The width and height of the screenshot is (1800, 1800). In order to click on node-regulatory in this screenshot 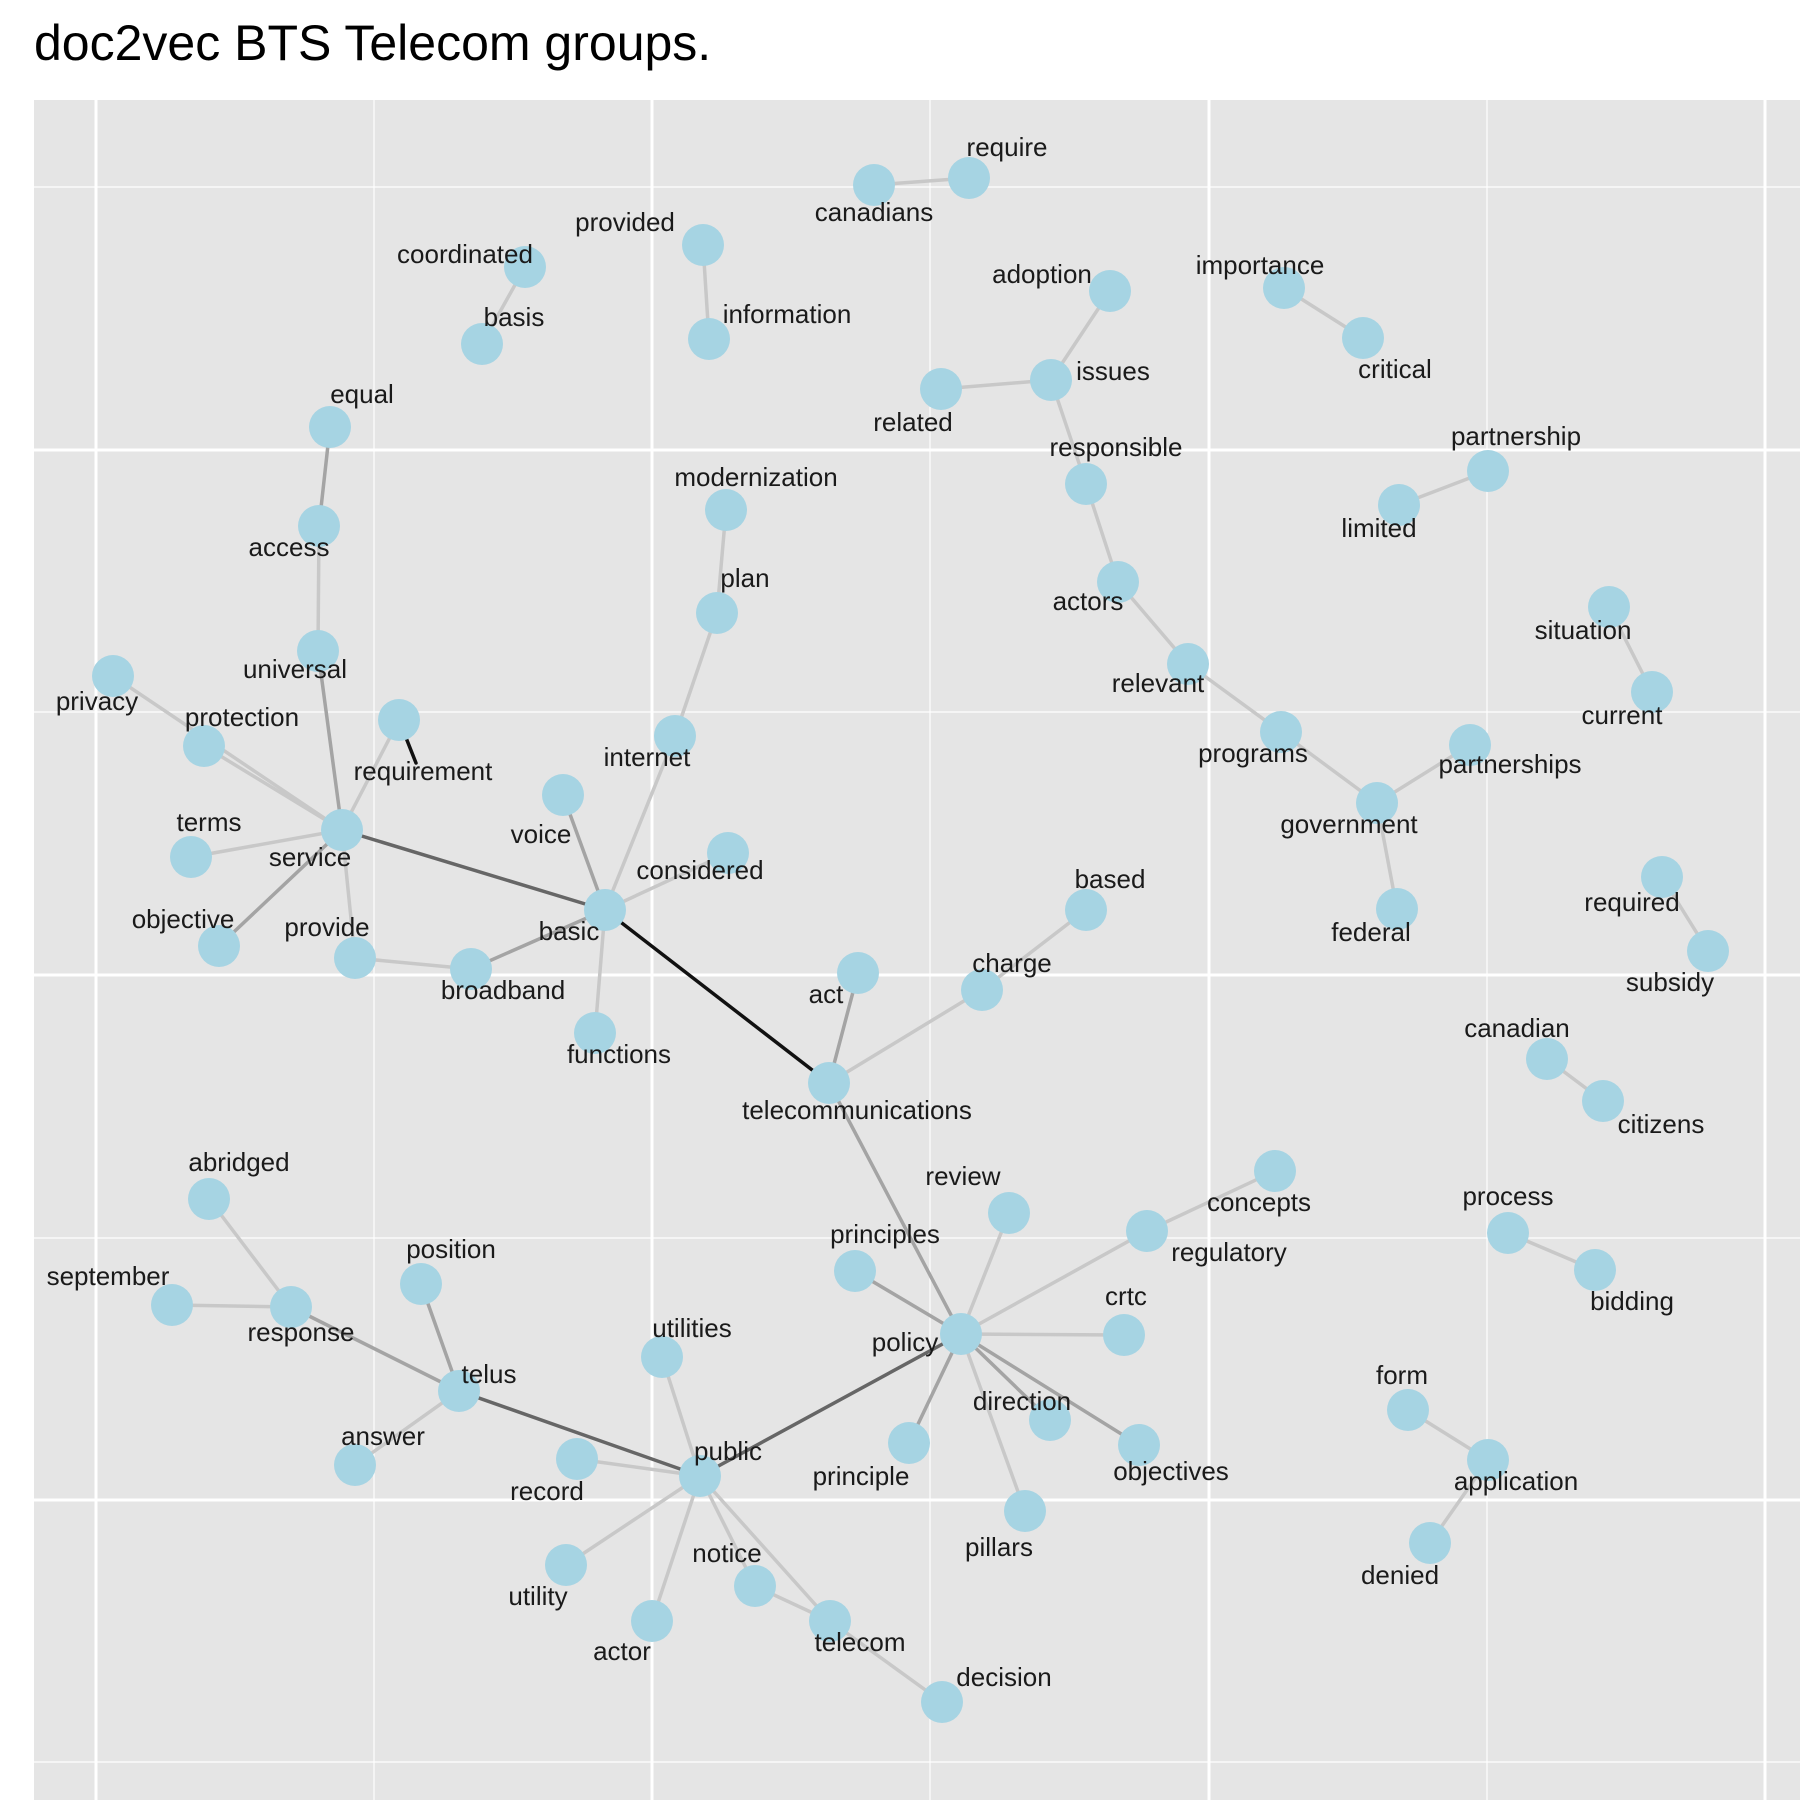, I will do `click(1147, 1231)`.